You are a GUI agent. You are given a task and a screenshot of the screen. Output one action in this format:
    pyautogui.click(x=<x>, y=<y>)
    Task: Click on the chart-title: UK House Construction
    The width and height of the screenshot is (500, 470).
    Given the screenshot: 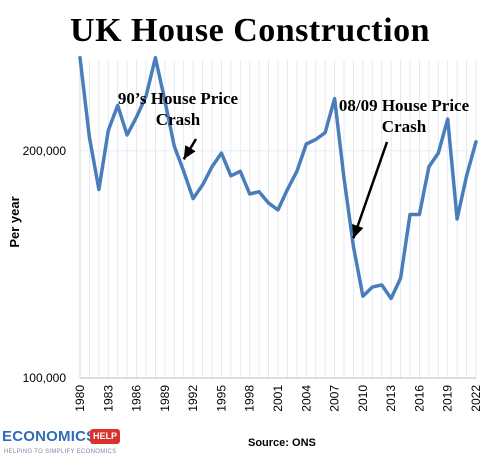 What is the action you would take?
    pyautogui.click(x=250, y=30)
    